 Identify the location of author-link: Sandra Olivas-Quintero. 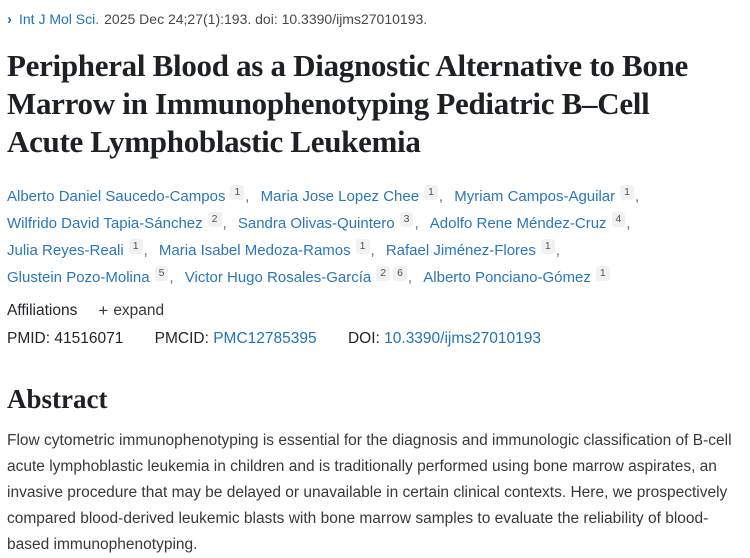
(316, 223).